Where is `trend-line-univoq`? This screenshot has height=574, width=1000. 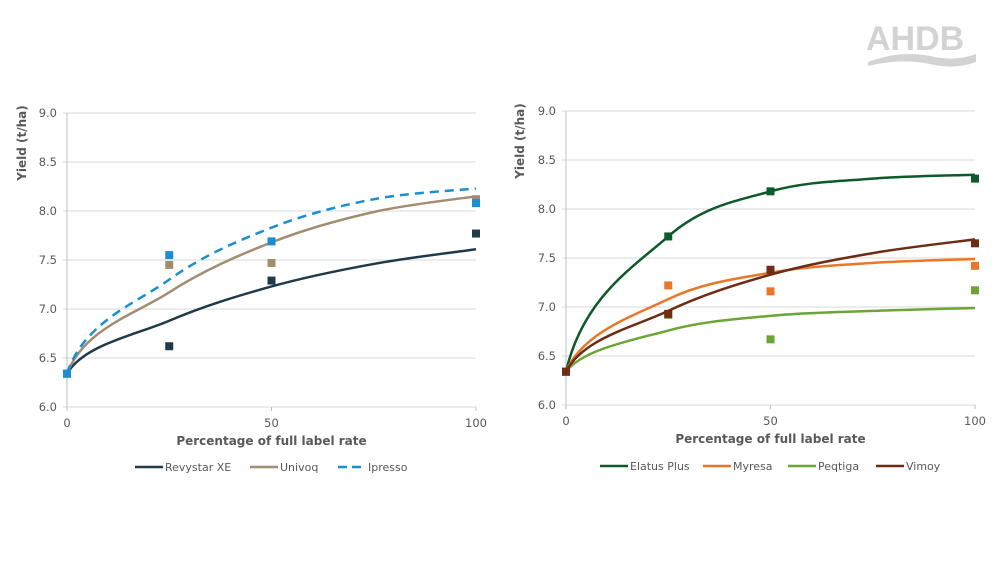 trend-line-univoq is located at coordinates (271, 285).